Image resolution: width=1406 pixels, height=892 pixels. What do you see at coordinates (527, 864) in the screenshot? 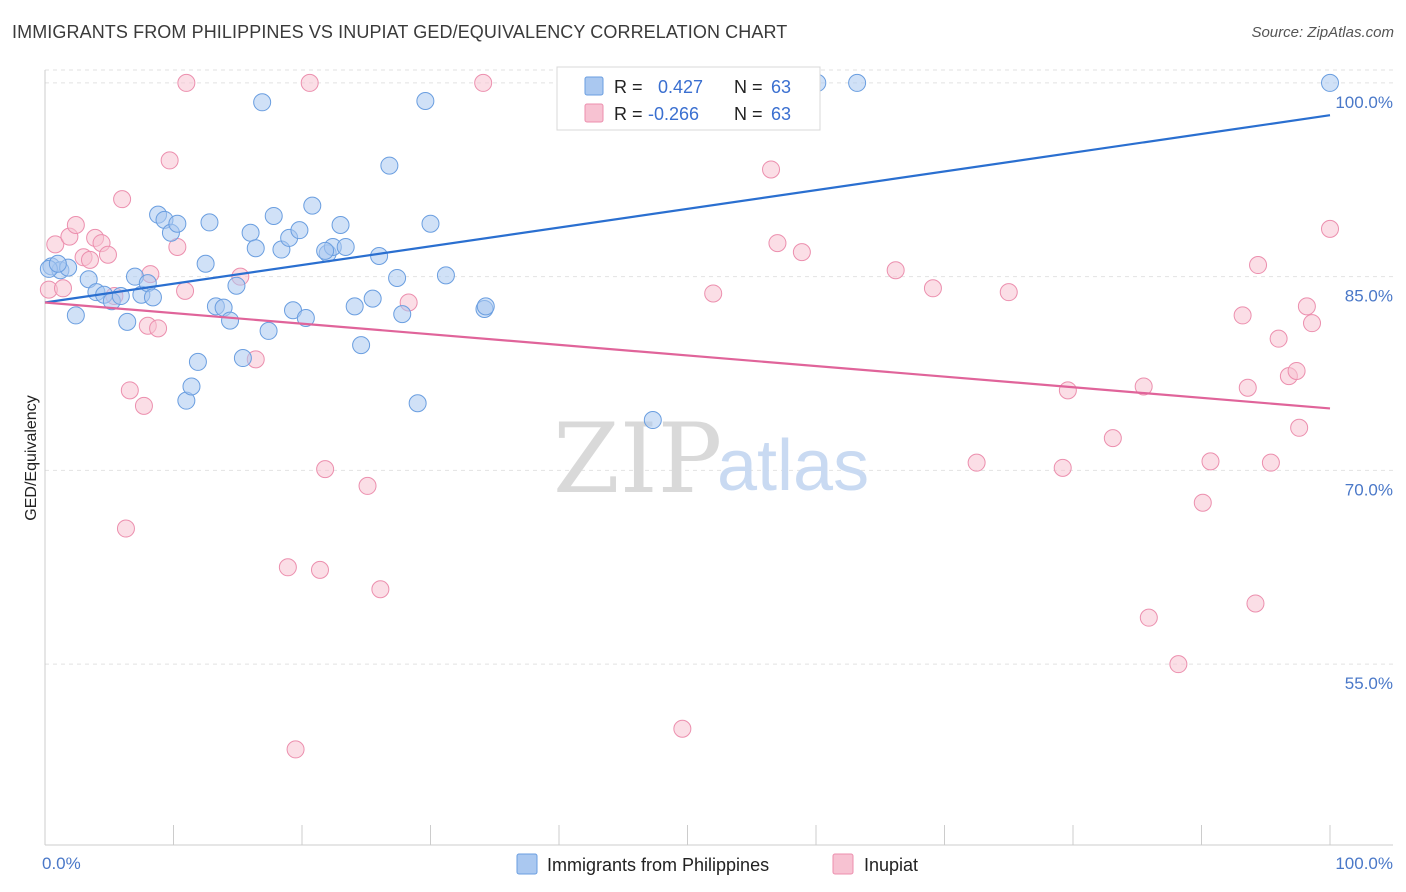
I see `series-swatch-philippines` at bounding box center [527, 864].